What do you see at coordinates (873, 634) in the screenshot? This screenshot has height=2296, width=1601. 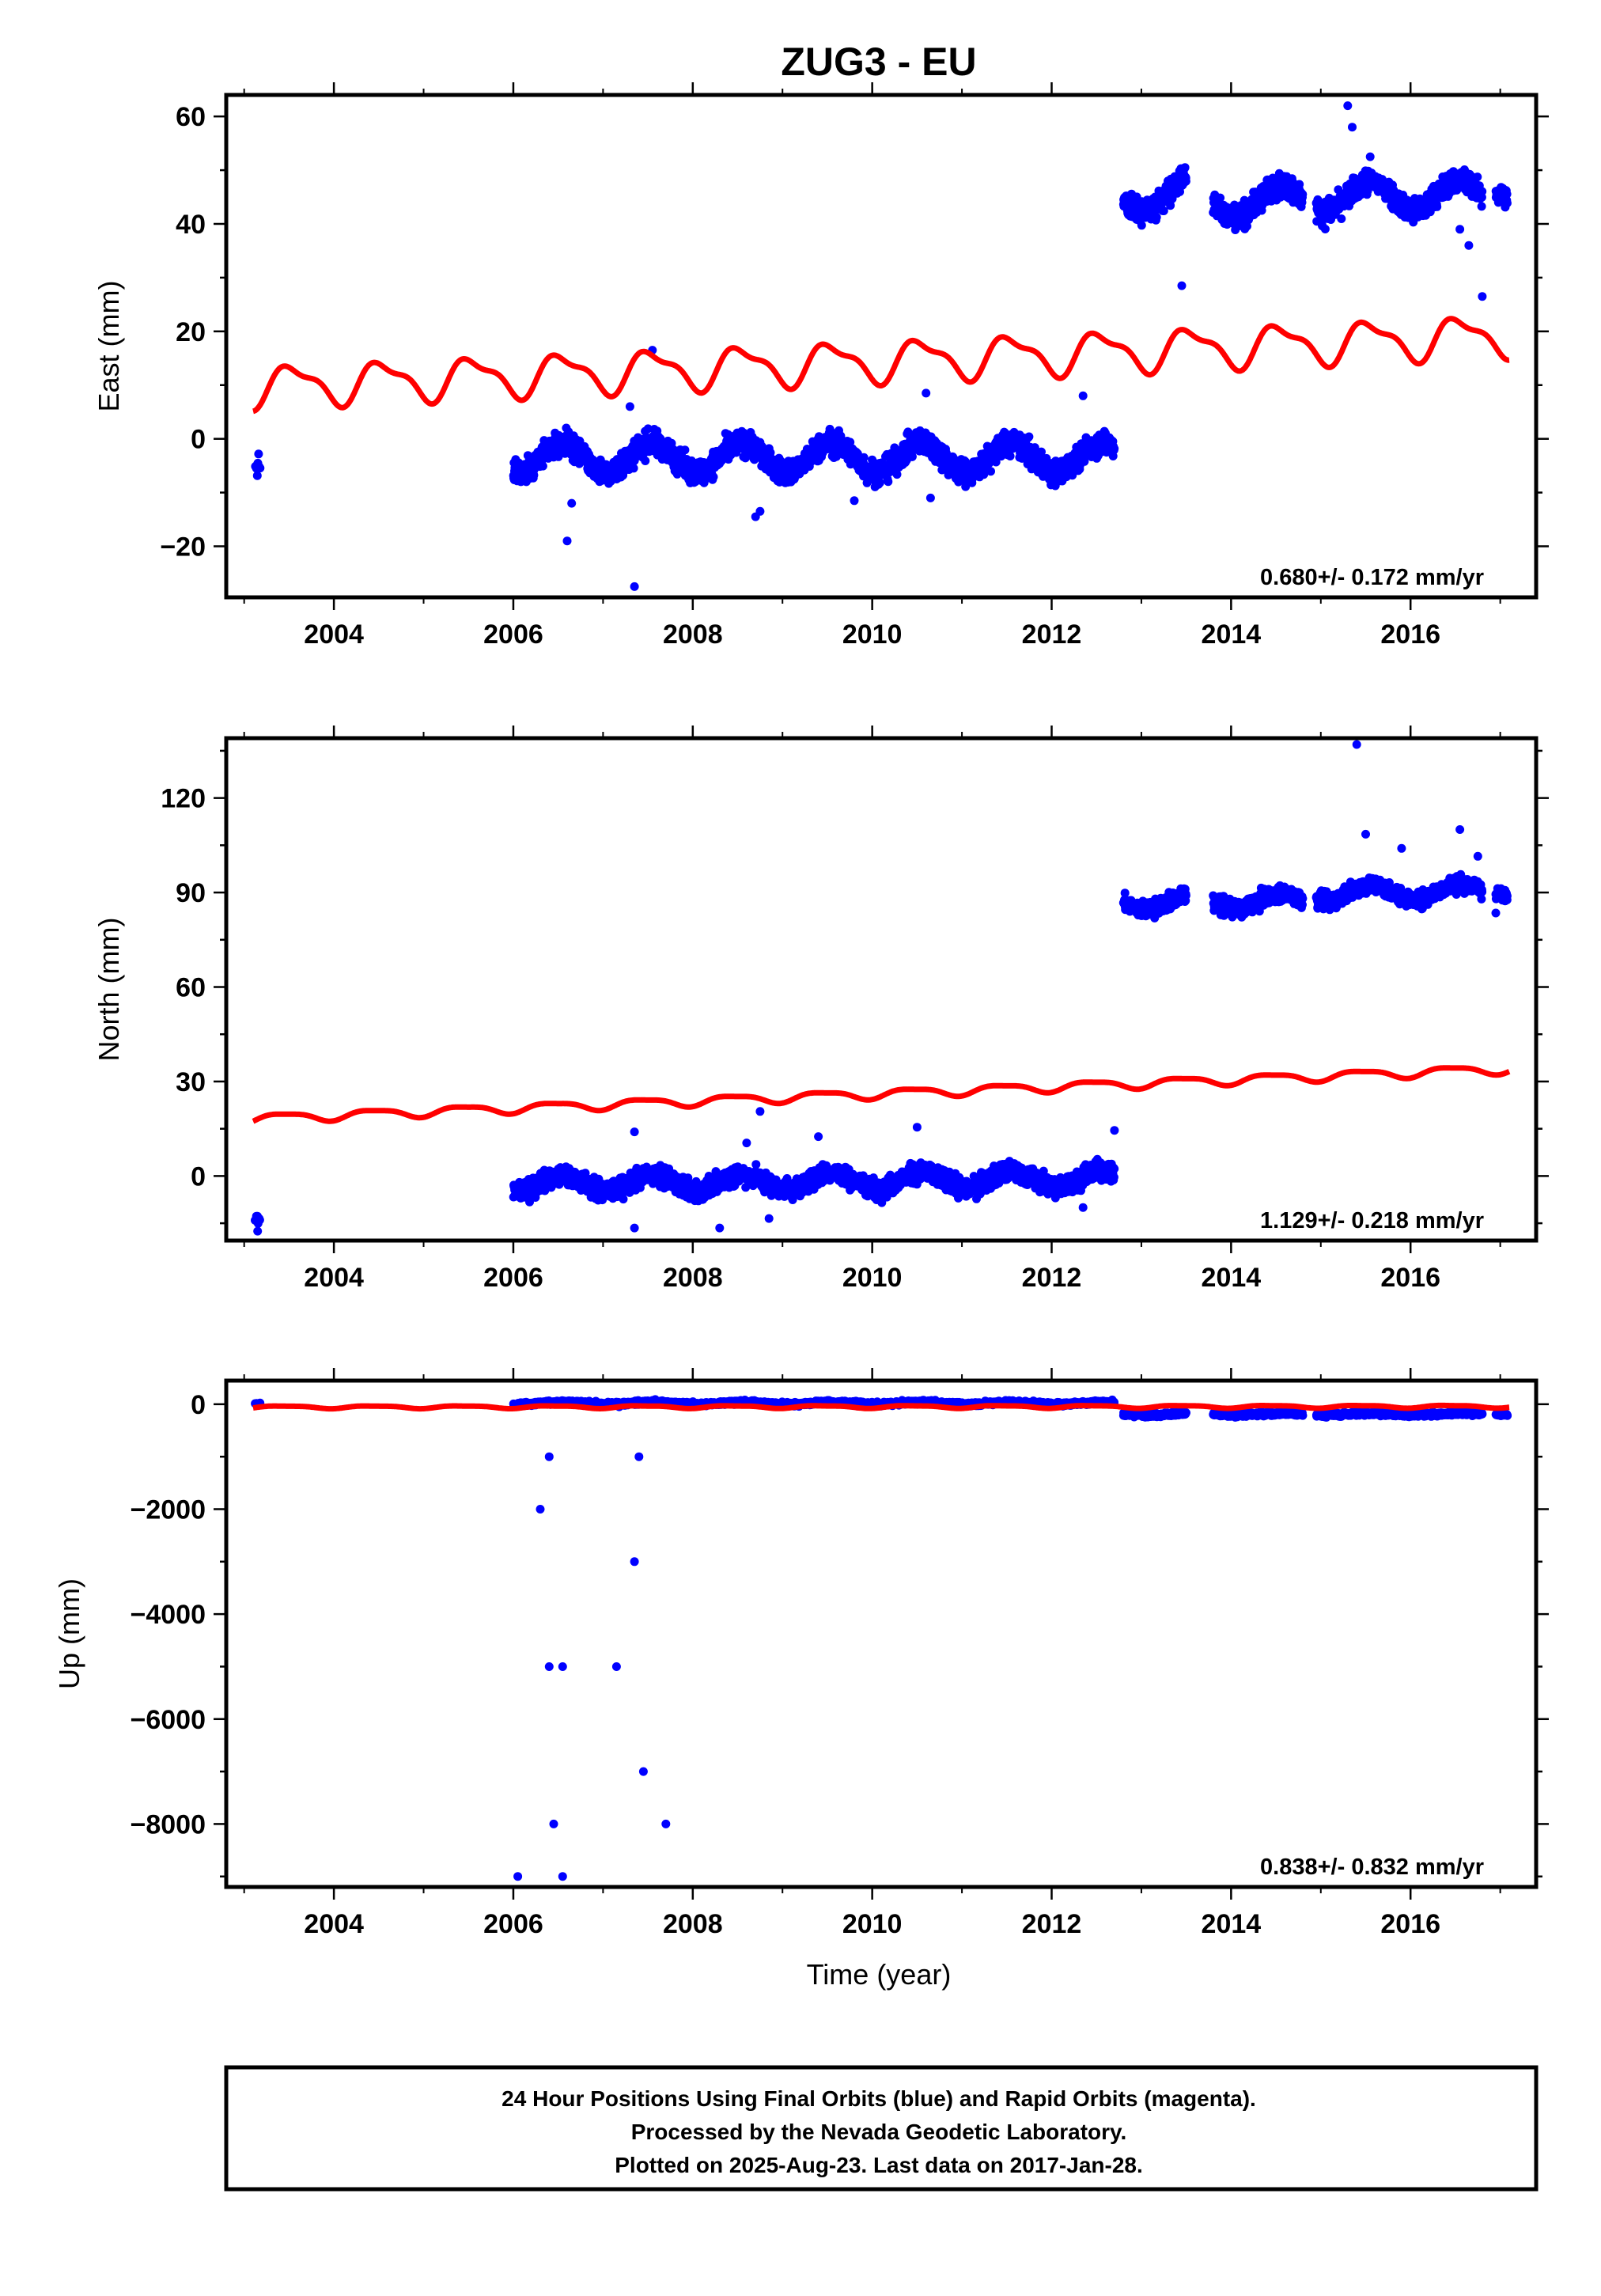 I see `x-tick-label: 2010` at bounding box center [873, 634].